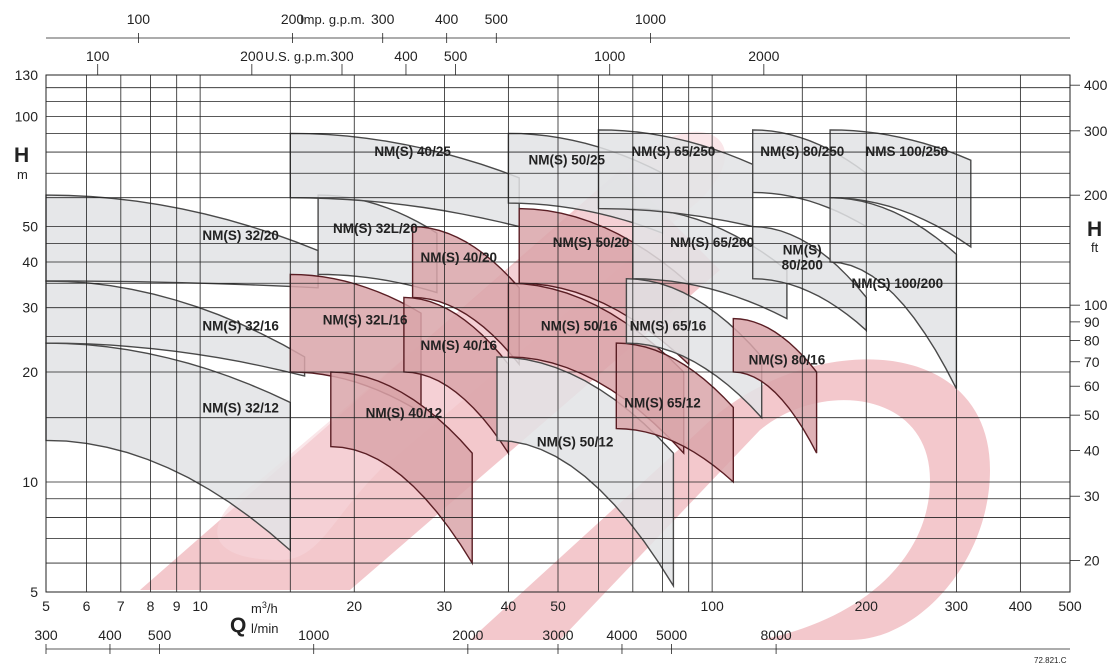 The width and height of the screenshot is (1116, 668). I want to click on region-label: NM(S) 32L/20, so click(375, 228).